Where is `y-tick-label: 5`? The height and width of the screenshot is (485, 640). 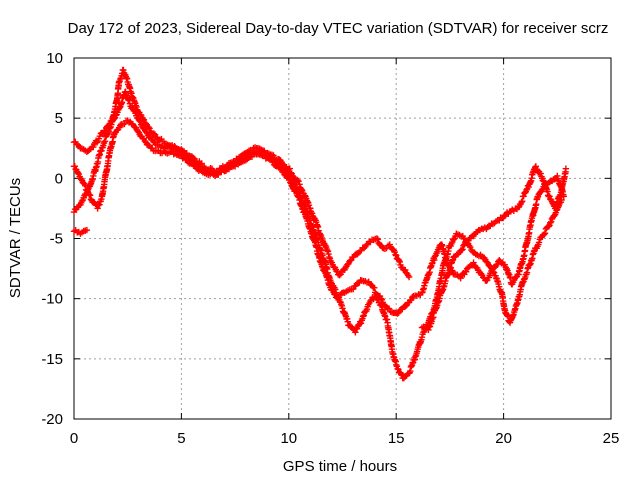 y-tick-label: 5 is located at coordinates (59, 118).